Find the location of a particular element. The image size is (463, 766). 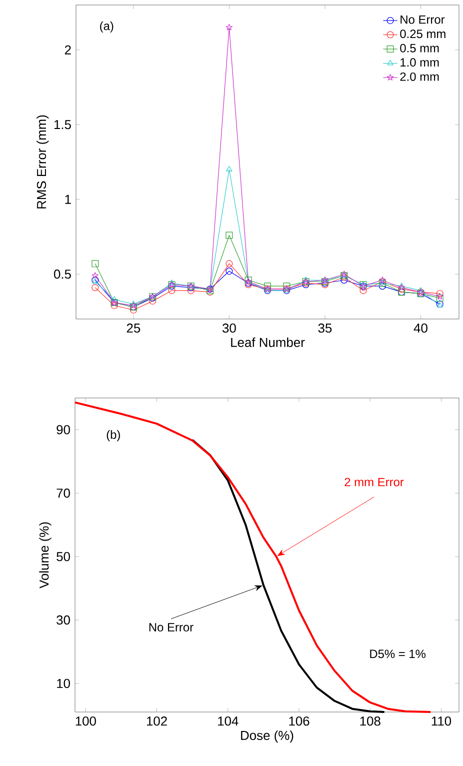

legend-label: 1.0 mm is located at coordinates (419, 62).